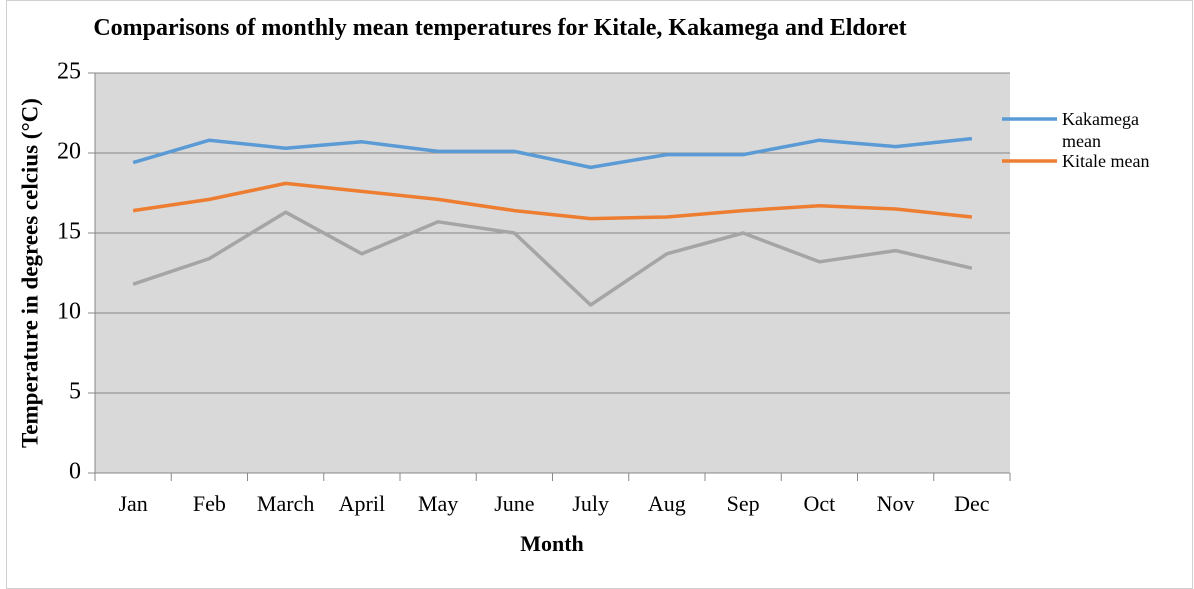 This screenshot has height=589, width=1194. I want to click on x-axis-label: Month, so click(552, 543).